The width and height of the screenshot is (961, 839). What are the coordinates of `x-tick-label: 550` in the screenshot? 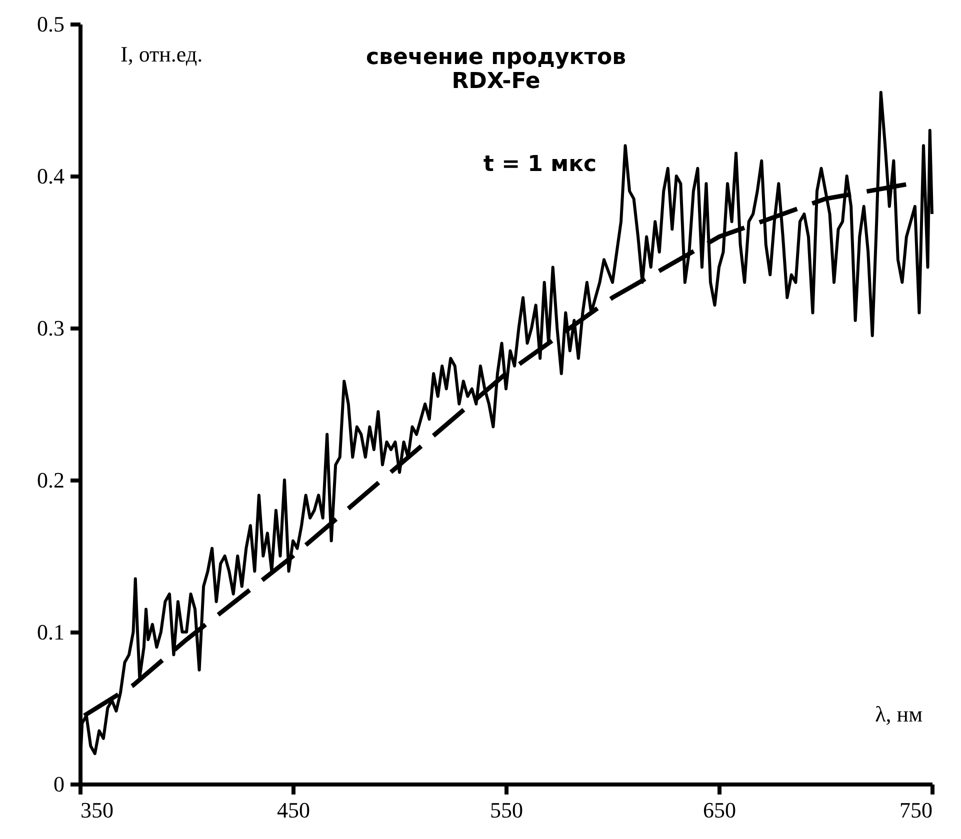 It's located at (506, 810).